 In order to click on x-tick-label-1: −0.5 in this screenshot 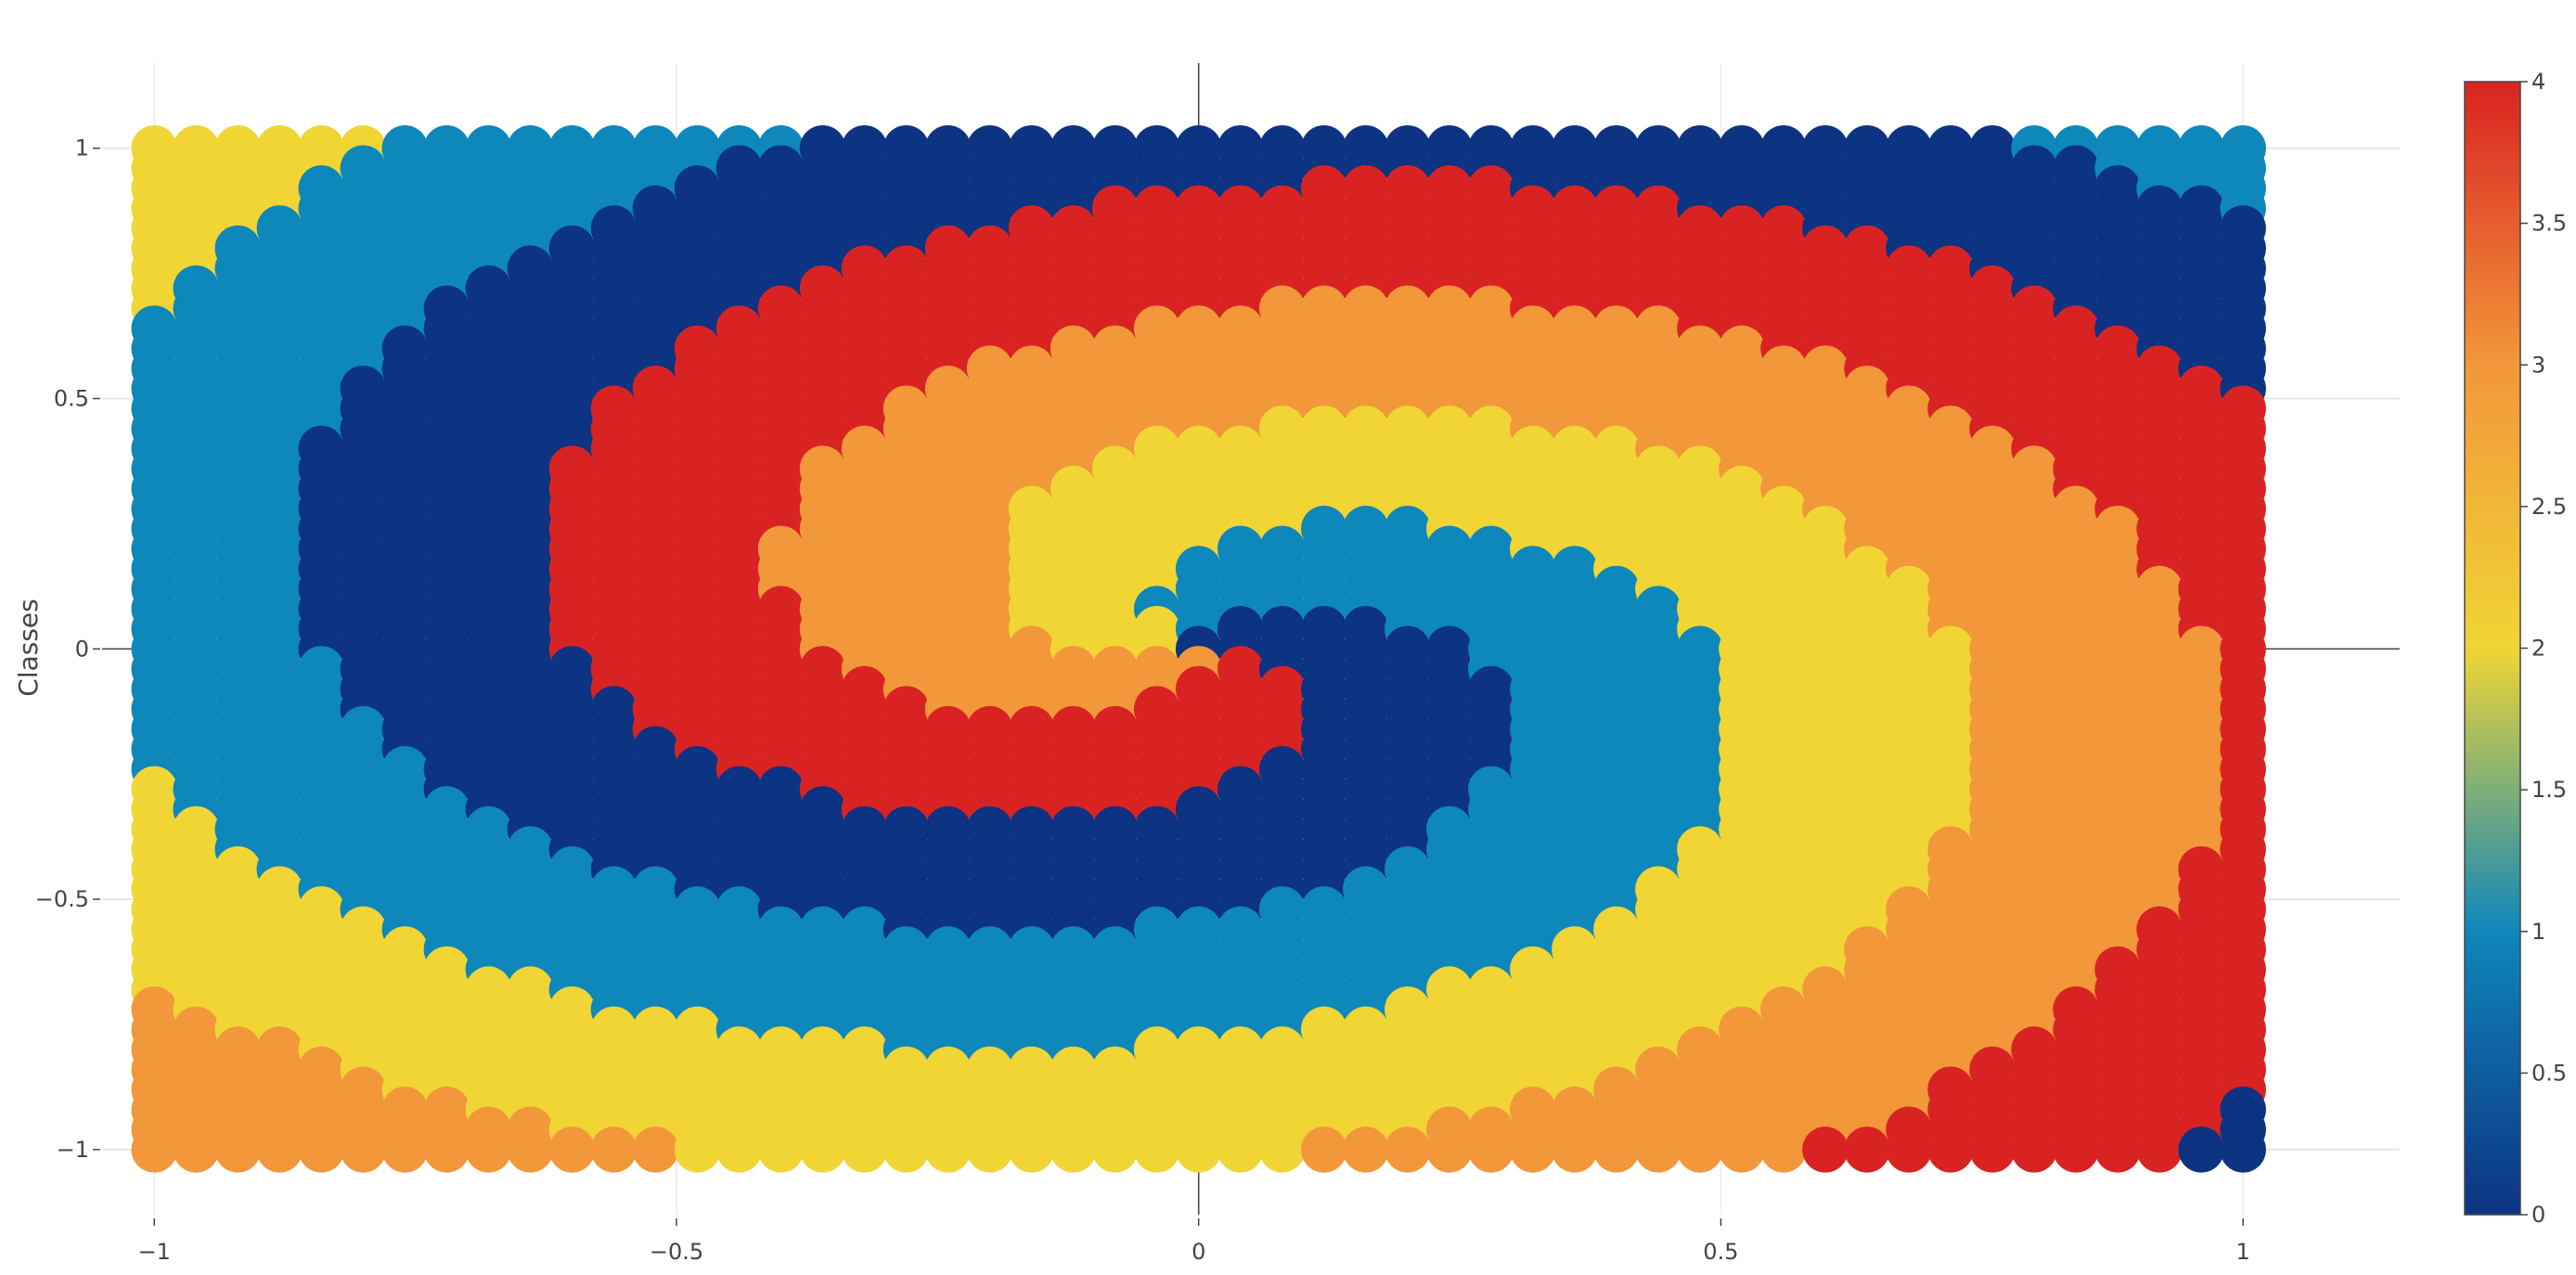, I will do `click(676, 1252)`.